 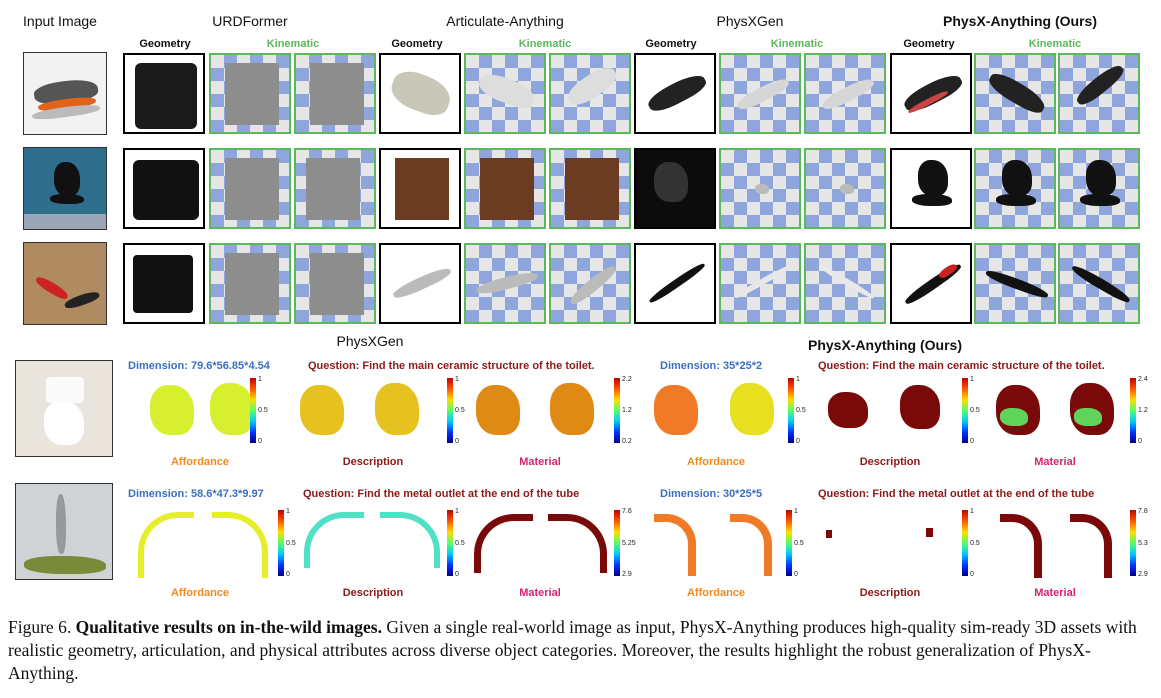 I want to click on input-image-header: Input Image, so click(x=60, y=21).